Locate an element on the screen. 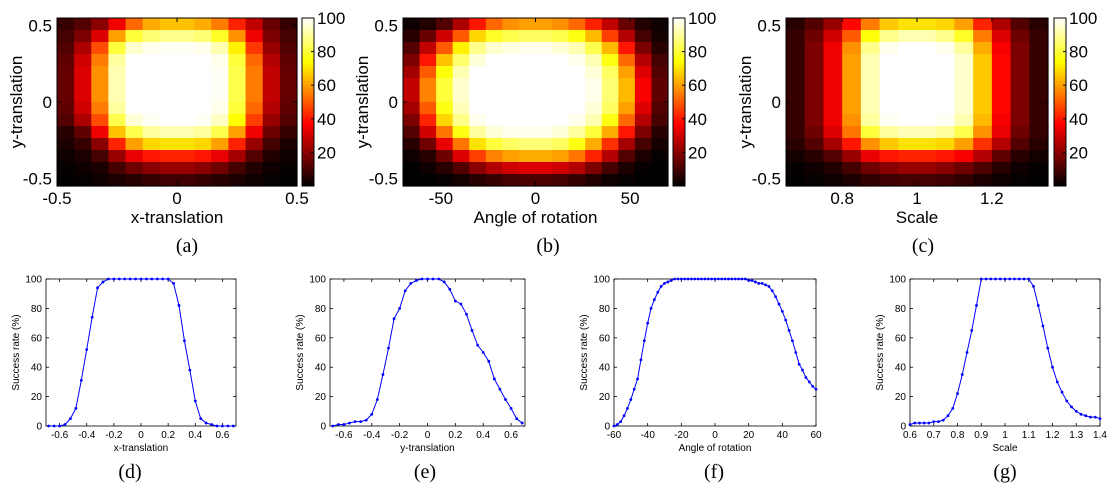 This screenshot has height=487, width=1111. x-tick-label: 60 is located at coordinates (816, 435).